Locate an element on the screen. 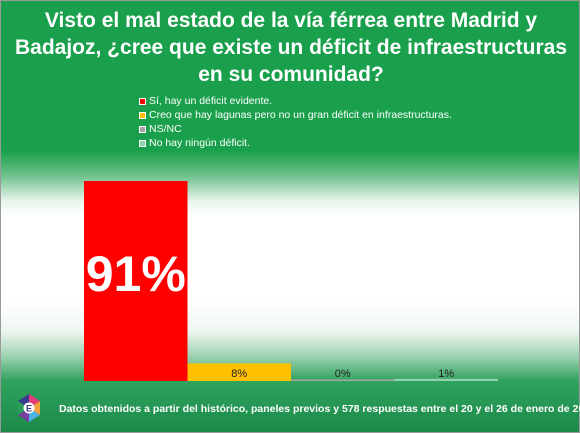 This screenshot has height=433, width=580. legend-label: No hay ningún déficit. is located at coordinates (199, 143).